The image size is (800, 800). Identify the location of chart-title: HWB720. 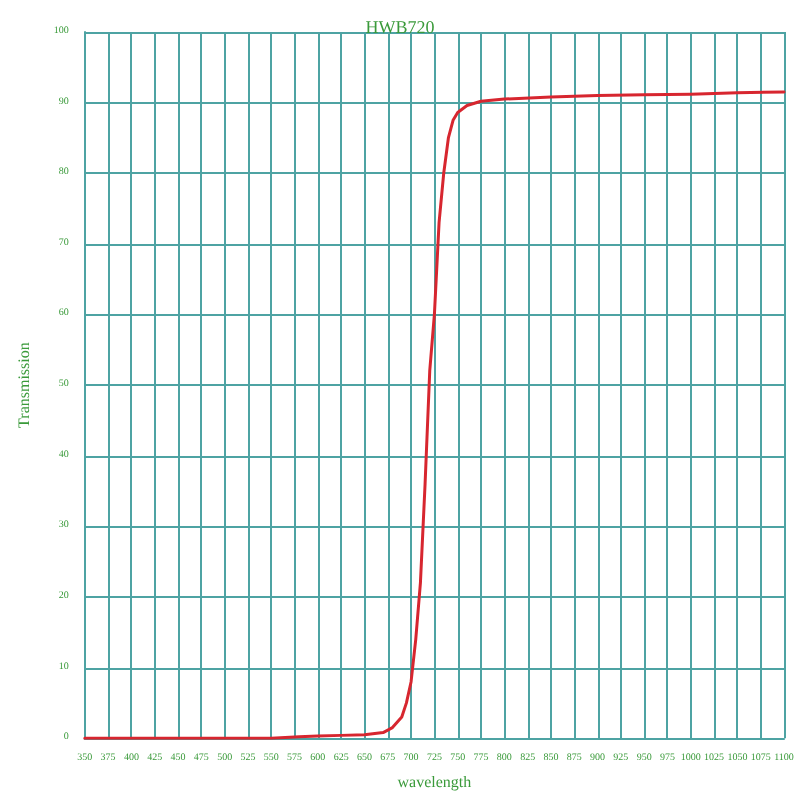
(400, 27).